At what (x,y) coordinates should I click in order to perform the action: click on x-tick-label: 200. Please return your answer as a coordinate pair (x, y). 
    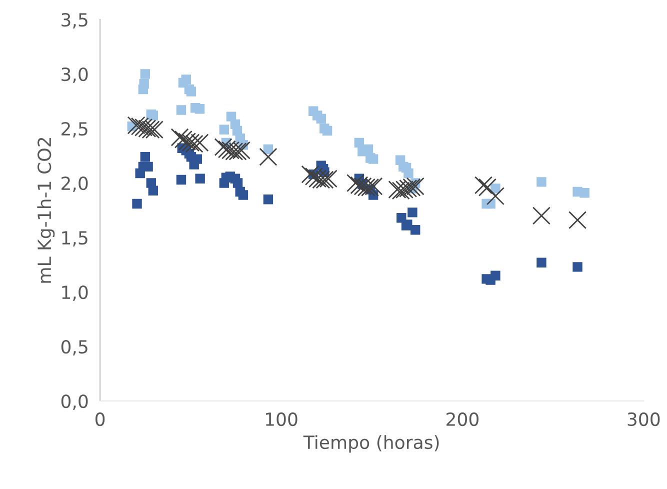
    Looking at the image, I should click on (462, 419).